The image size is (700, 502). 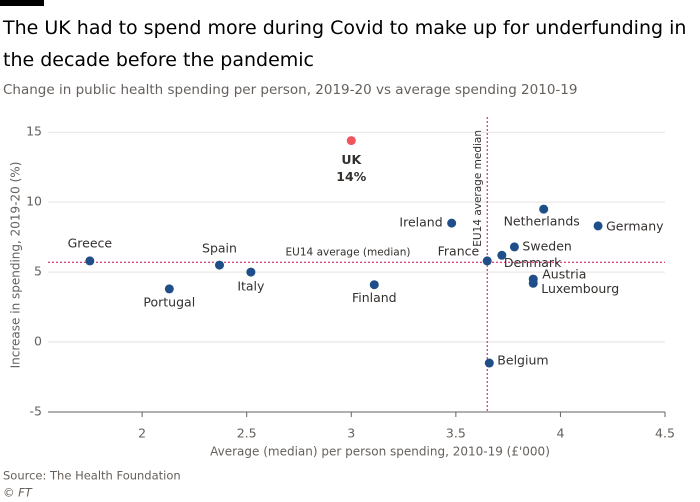 What do you see at coordinates (38, 271) in the screenshot?
I see `y-tick-label: 5` at bounding box center [38, 271].